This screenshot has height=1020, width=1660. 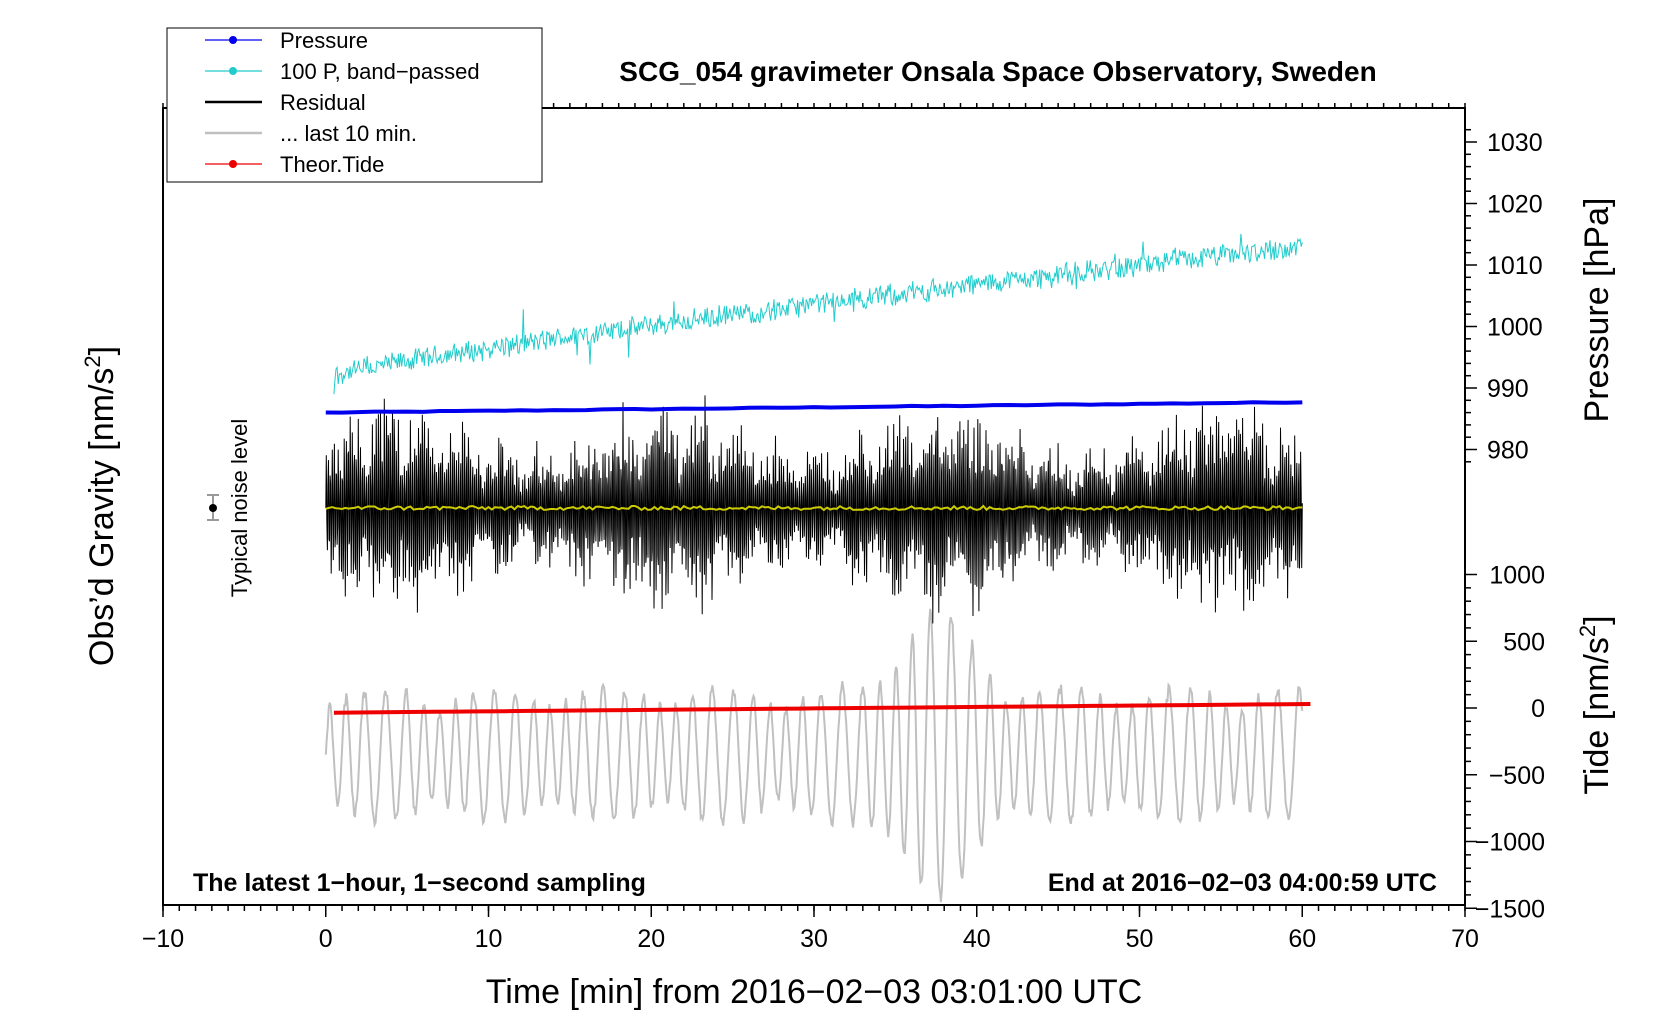 I want to click on y-axis-label-left-text: Obs’d Gravity [nm/s, so click(x=102, y=517).